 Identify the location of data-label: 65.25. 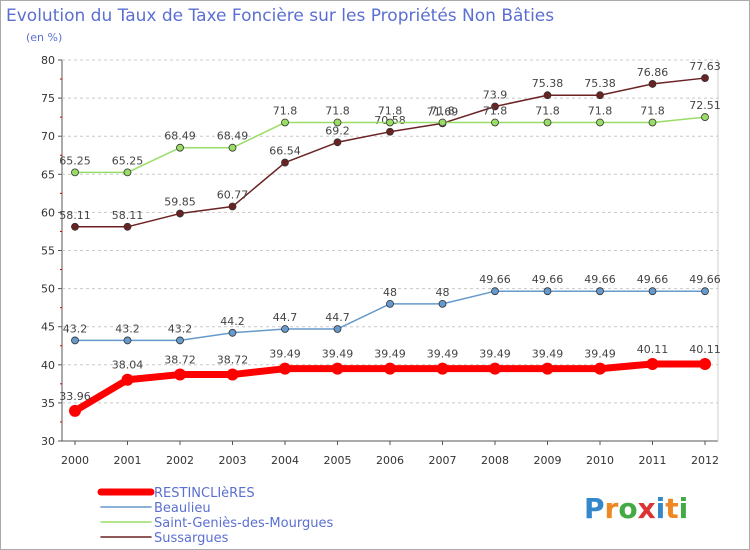
(128, 160).